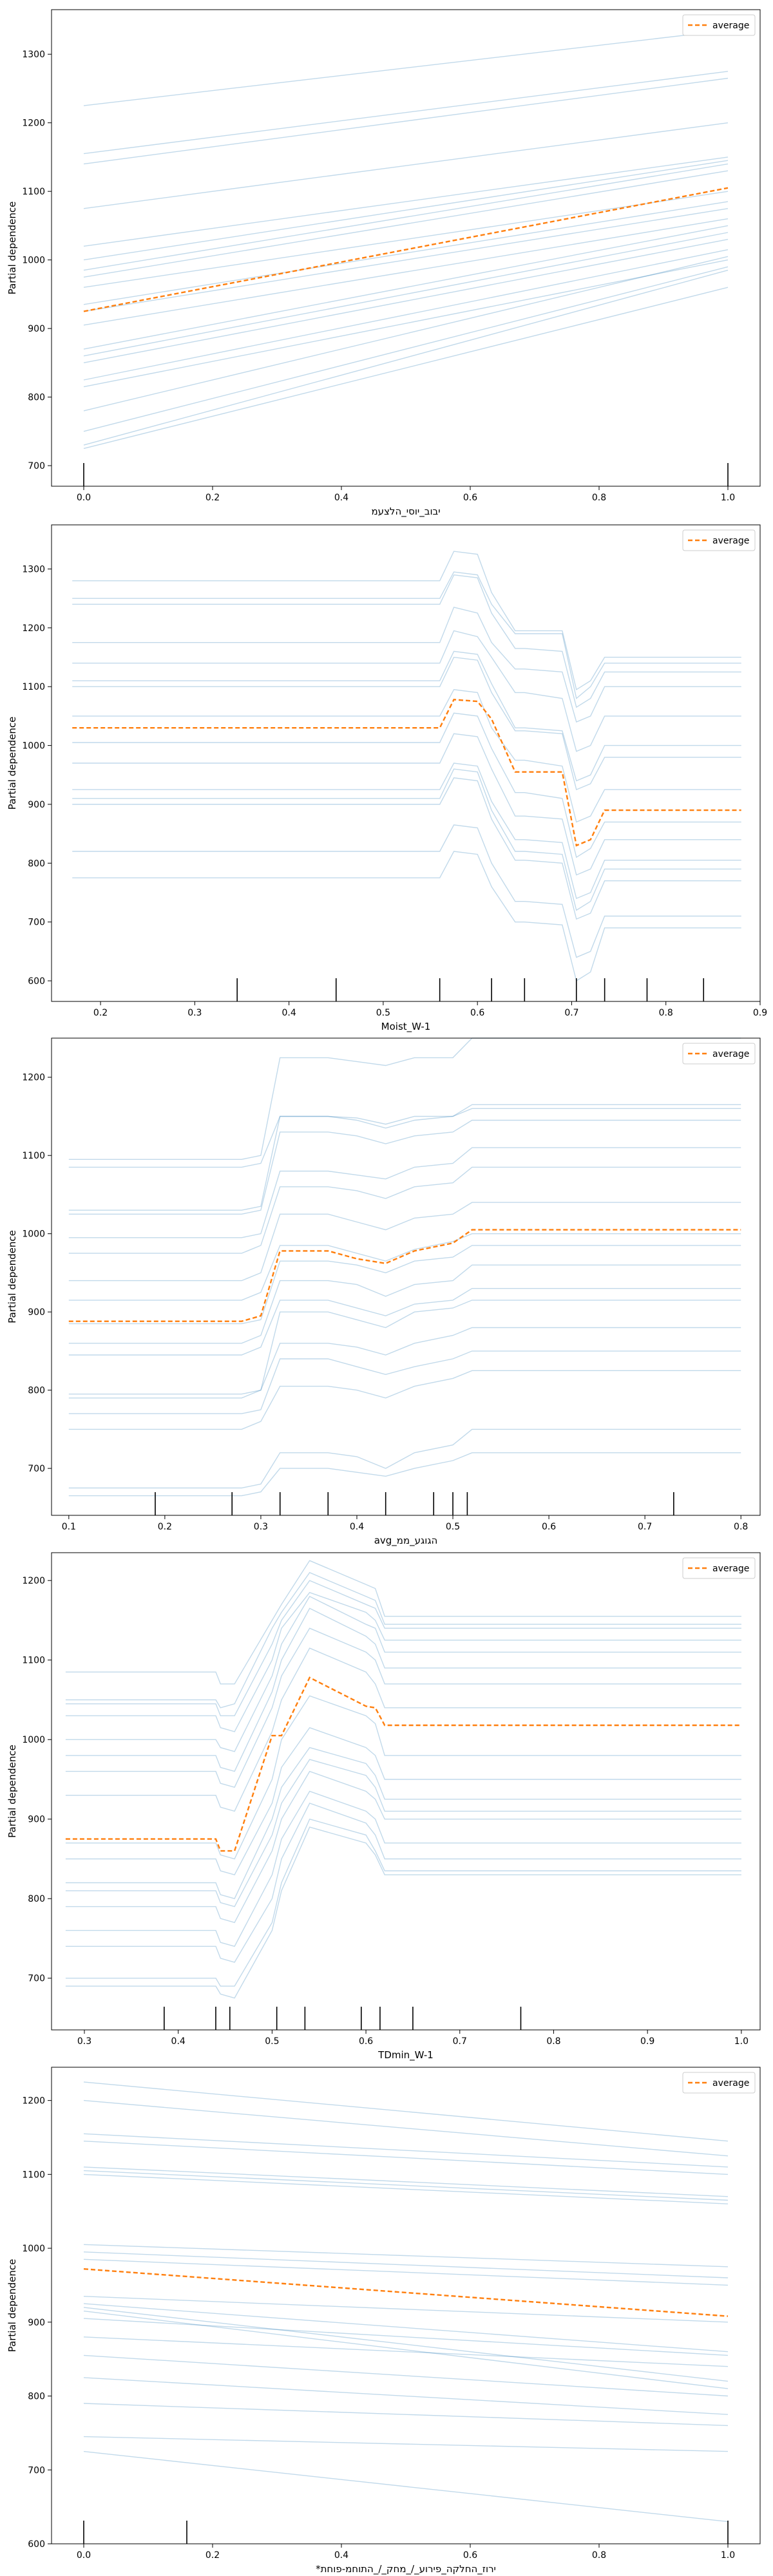 This screenshot has height=2576, width=773. I want to click on x-tick-label: 0.3, so click(84, 2041).